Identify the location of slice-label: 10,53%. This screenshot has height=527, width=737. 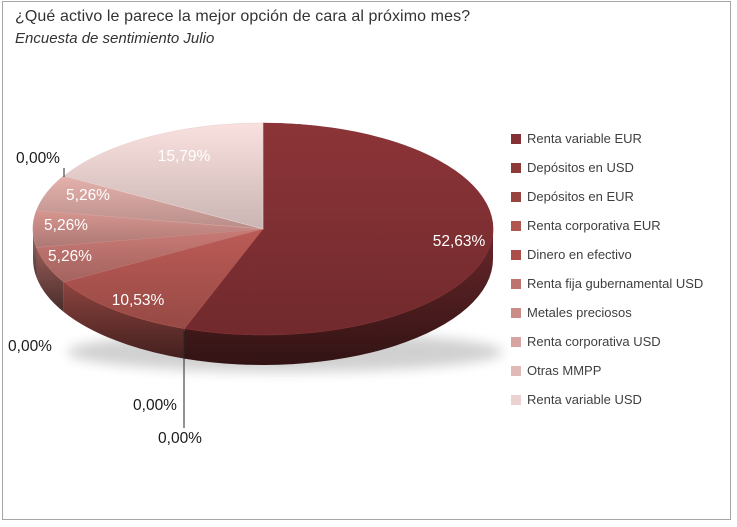
(138, 300).